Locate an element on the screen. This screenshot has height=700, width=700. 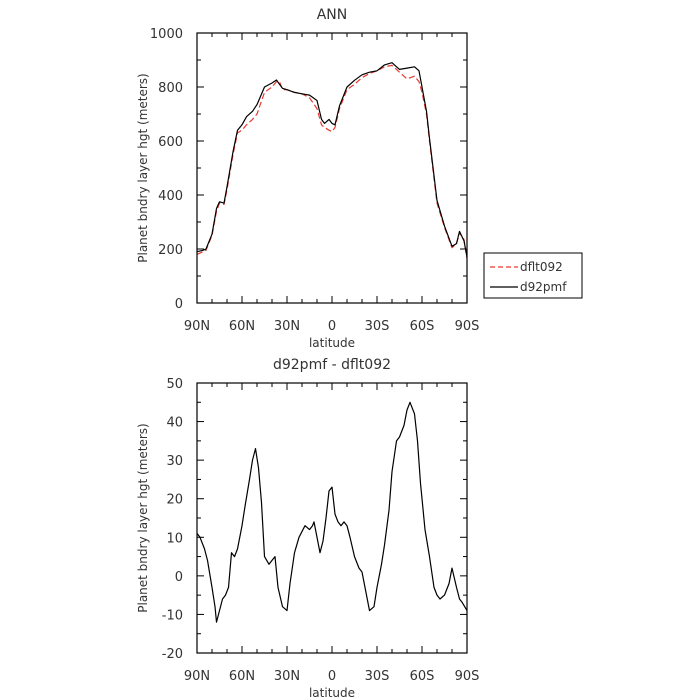
y-tick-label: 20 is located at coordinates (174, 500).